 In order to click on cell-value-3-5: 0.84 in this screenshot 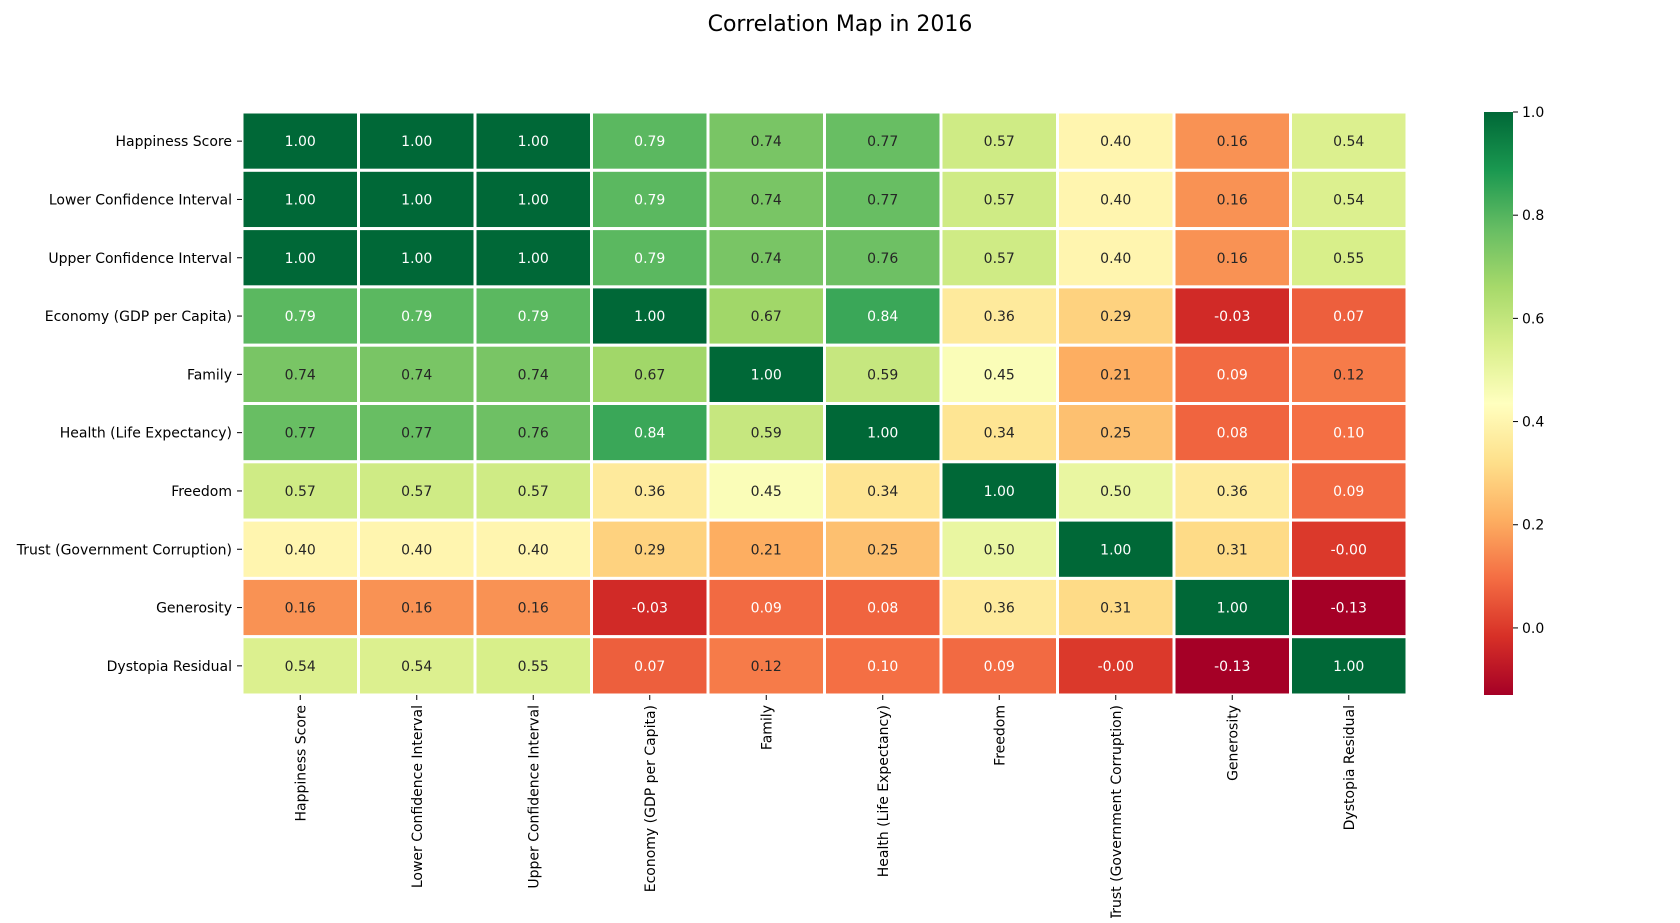, I will do `click(882, 317)`.